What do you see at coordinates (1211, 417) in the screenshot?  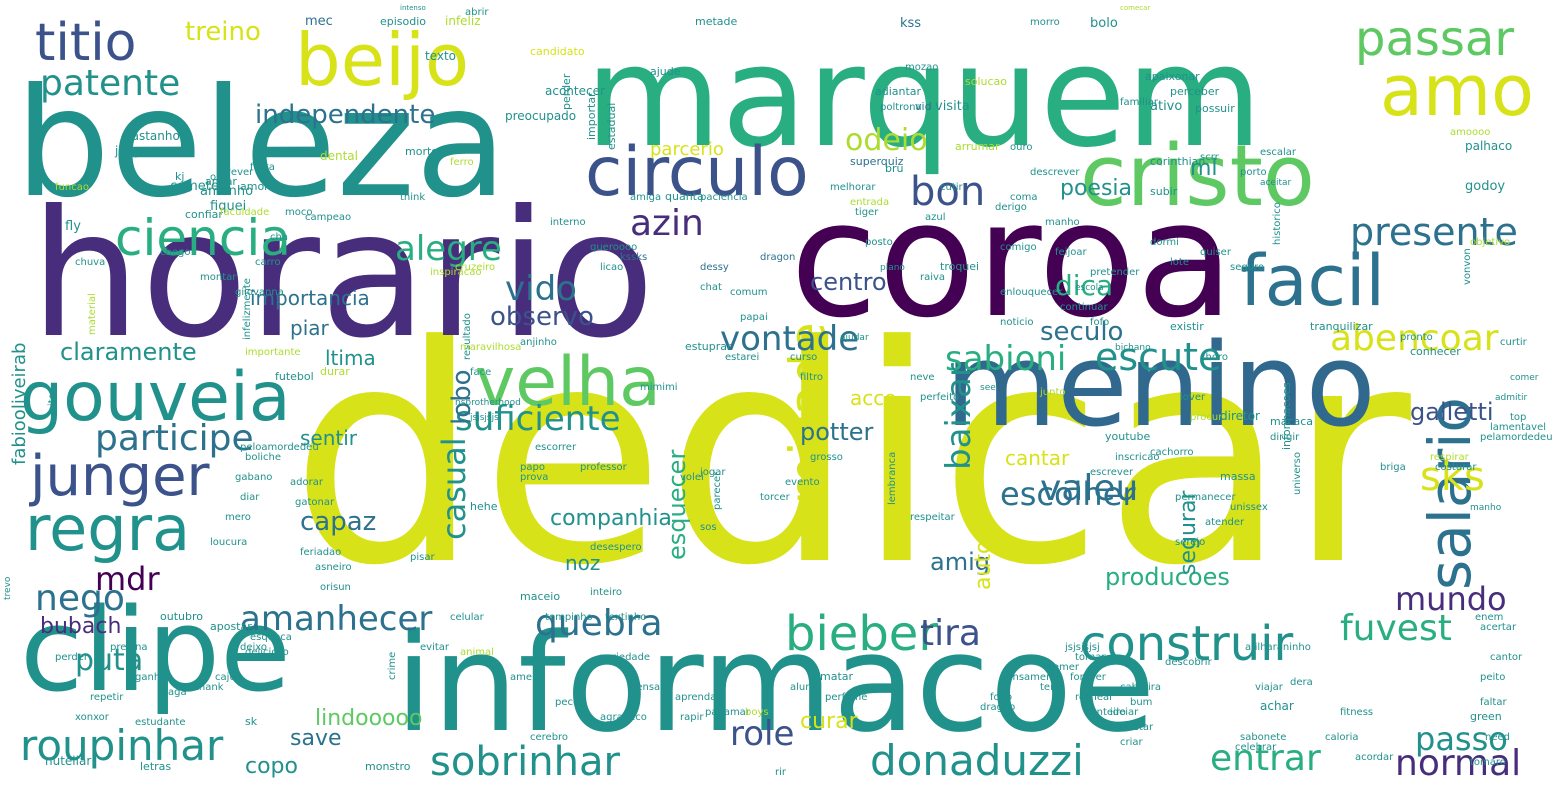 I see `word: procurar` at bounding box center [1211, 417].